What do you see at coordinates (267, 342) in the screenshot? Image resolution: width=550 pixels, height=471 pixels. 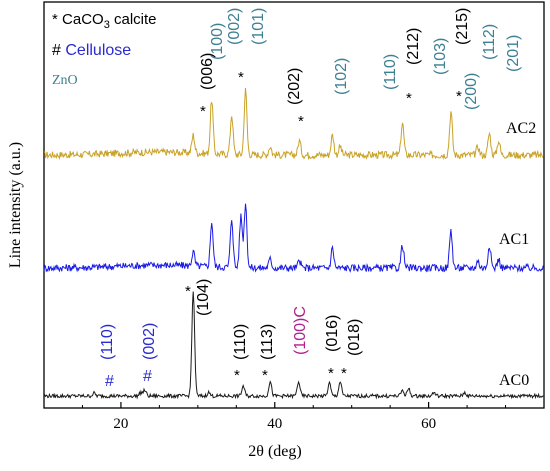 I see `peak-label-ac0-113: (113)` at bounding box center [267, 342].